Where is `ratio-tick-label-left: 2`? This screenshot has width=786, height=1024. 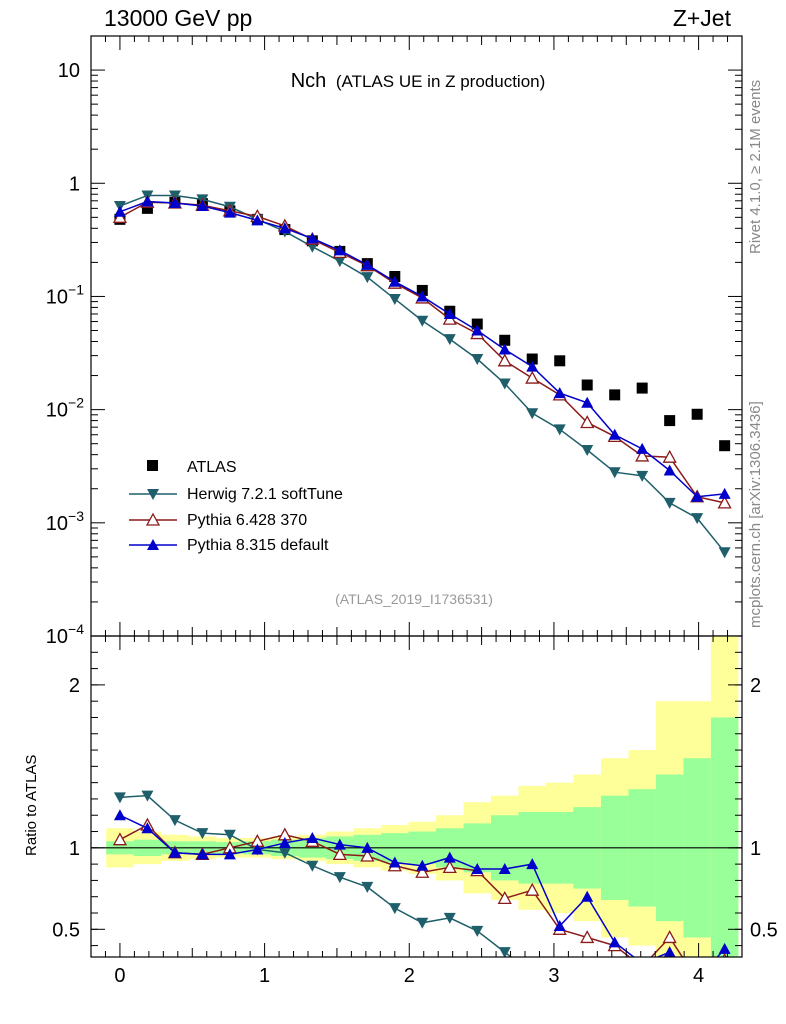
ratio-tick-label-left: 2 is located at coordinates (74, 686).